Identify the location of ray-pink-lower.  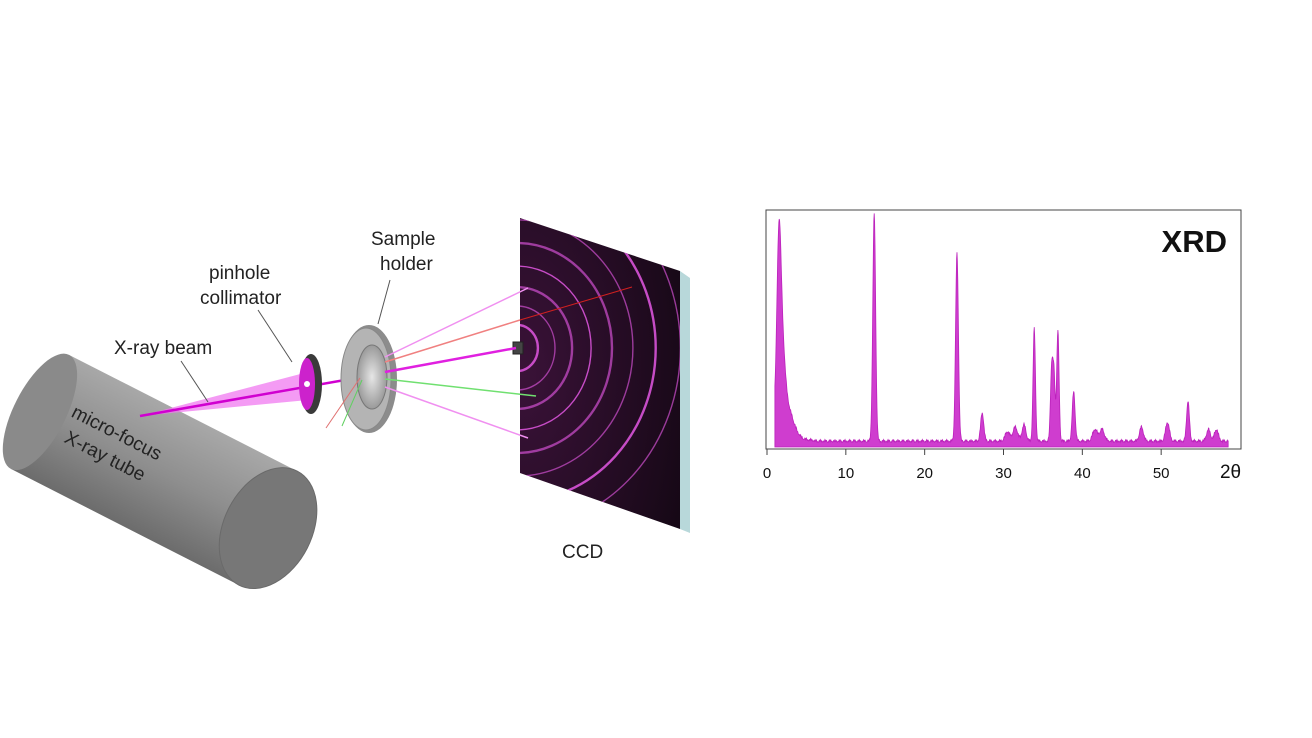
(456, 412).